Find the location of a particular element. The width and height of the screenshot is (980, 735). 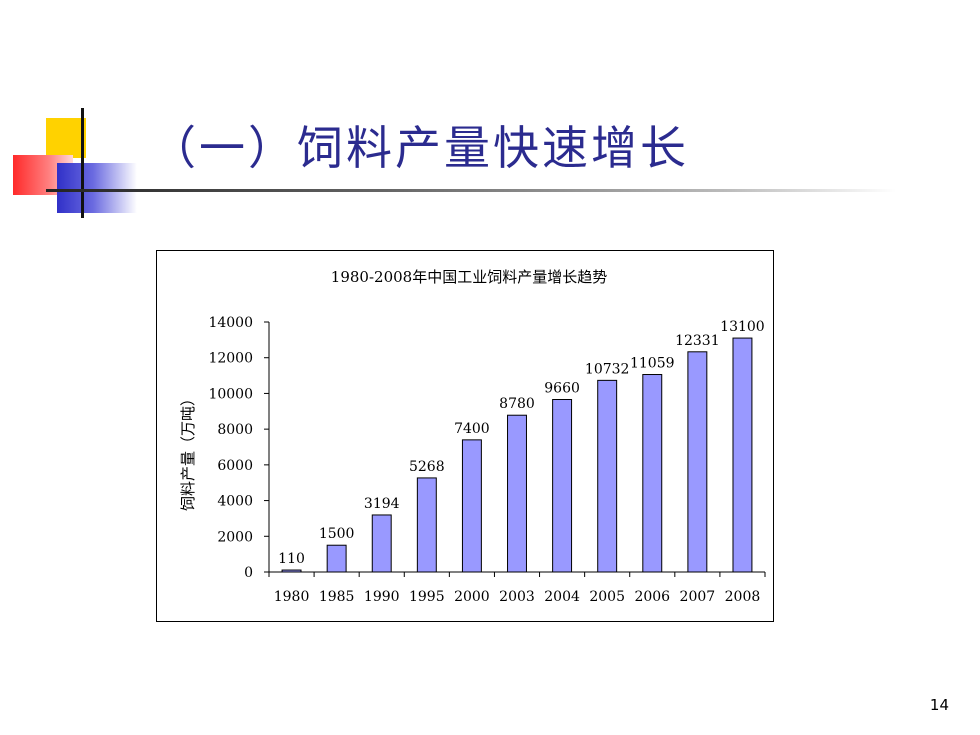

x-tick-label: 2006 is located at coordinates (652, 597).